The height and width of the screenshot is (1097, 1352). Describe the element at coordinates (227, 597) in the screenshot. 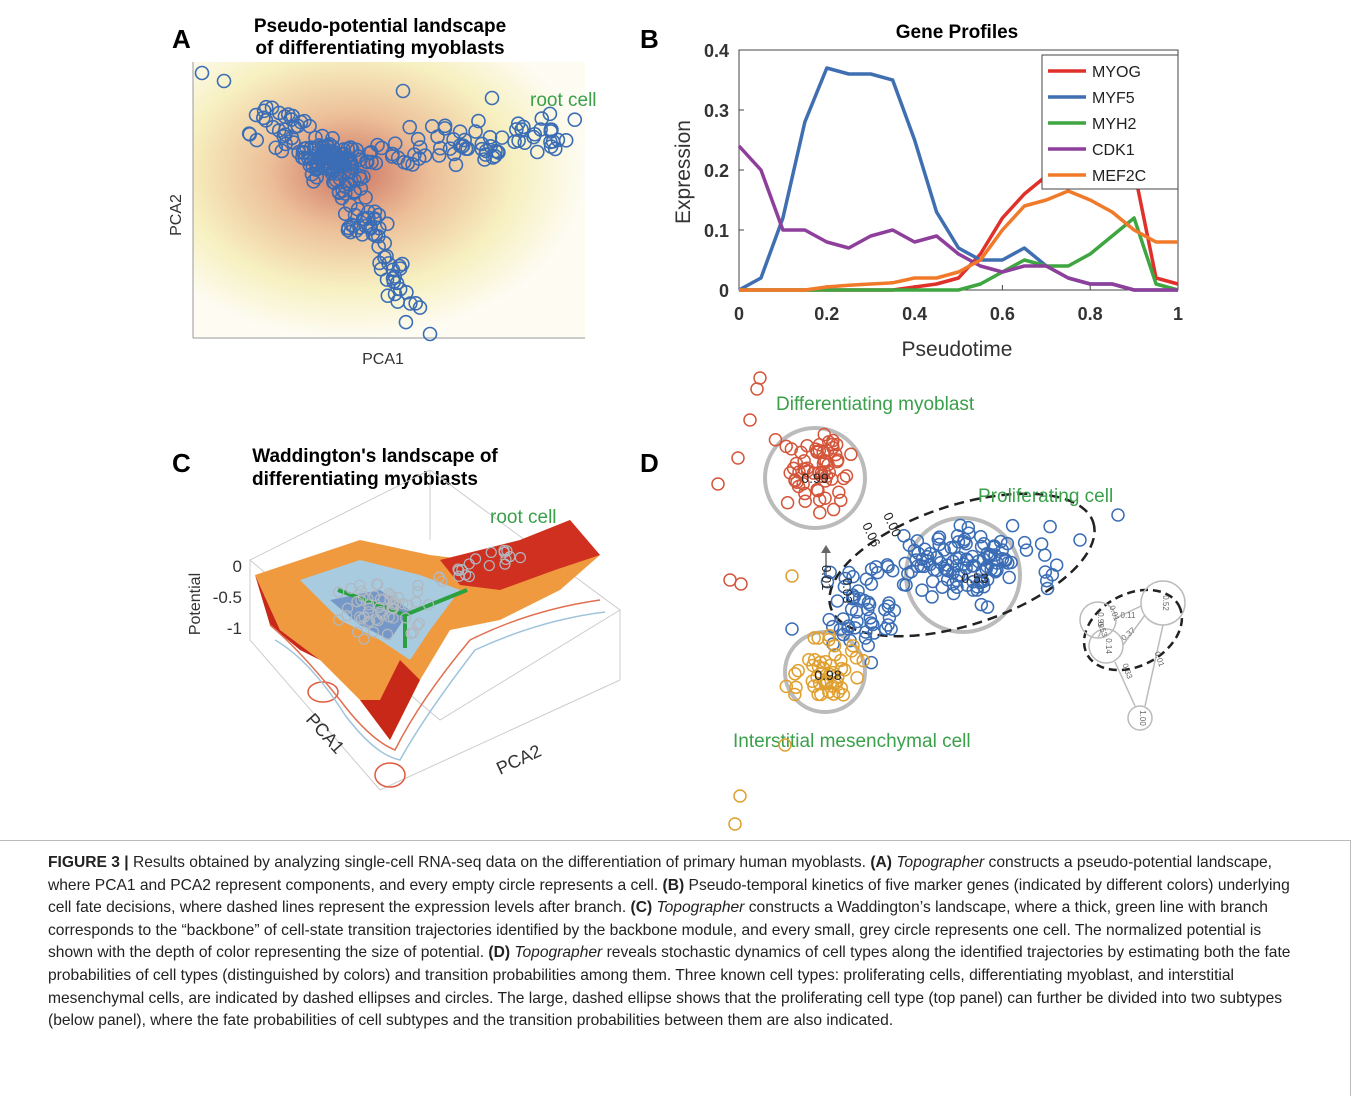

I see `z-tick-label: -0.5` at that location.